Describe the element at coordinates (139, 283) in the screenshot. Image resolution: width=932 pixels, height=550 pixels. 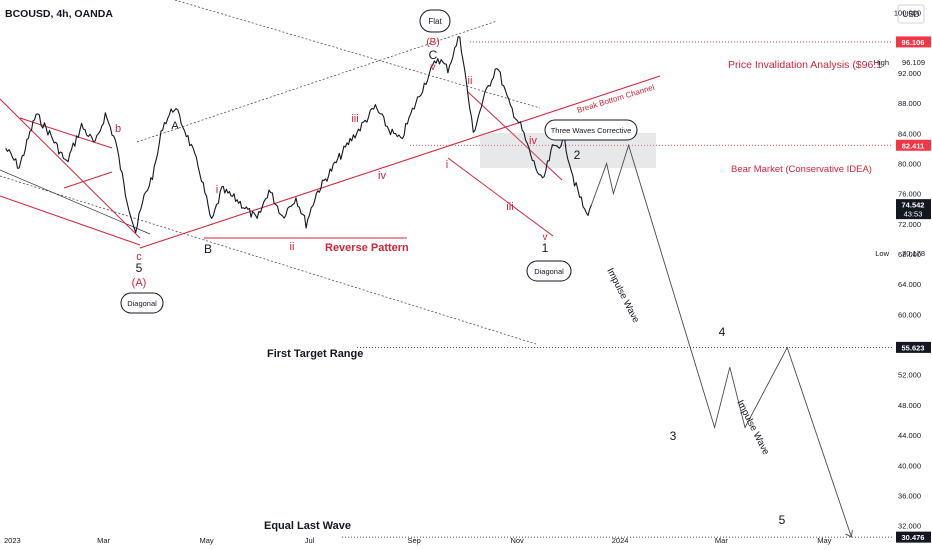
I see `wave-label: (A)` at that location.